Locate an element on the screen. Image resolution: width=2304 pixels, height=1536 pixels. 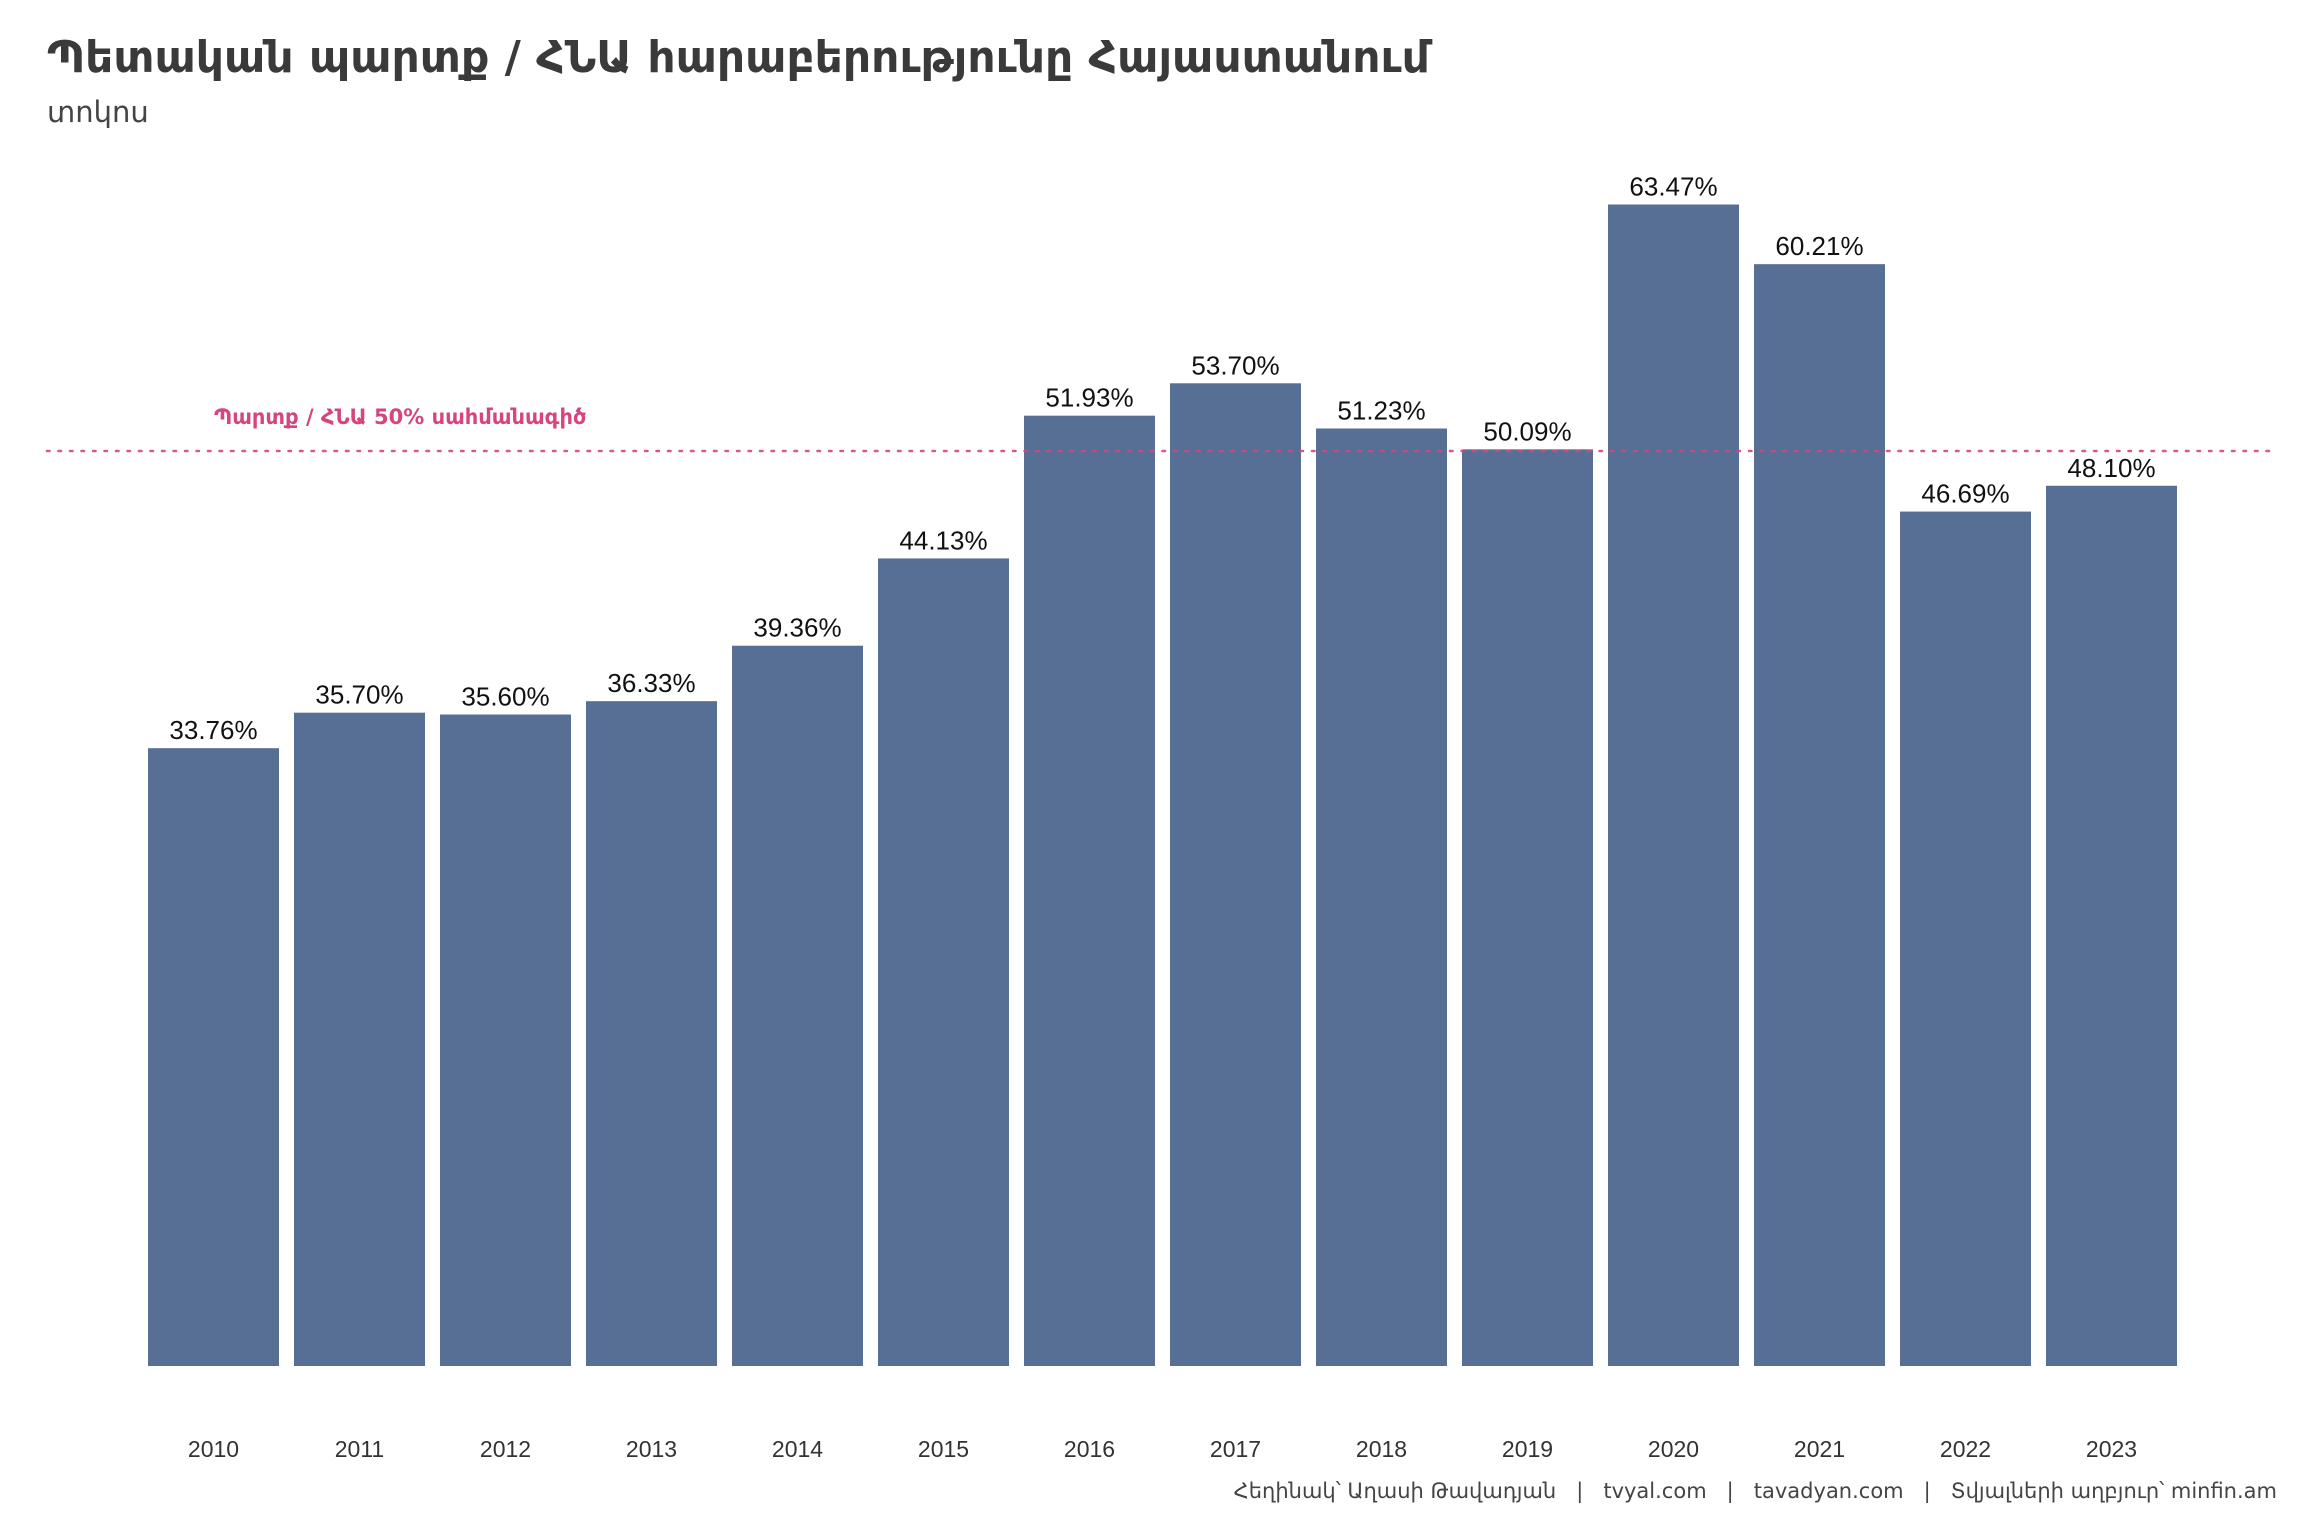
value-label-2013: 36.33% is located at coordinates (651, 683).